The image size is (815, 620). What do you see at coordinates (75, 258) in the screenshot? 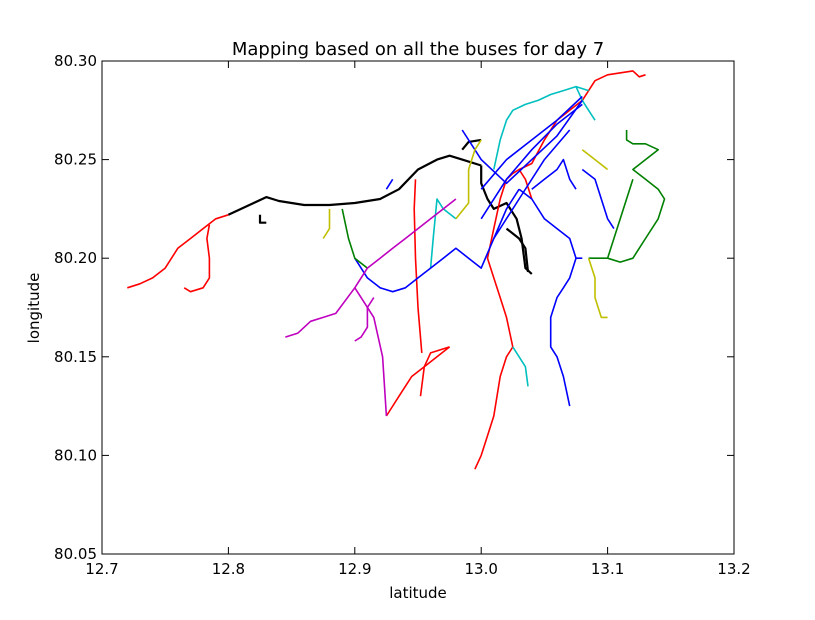
I see `y-tick-label: 80.20` at bounding box center [75, 258].